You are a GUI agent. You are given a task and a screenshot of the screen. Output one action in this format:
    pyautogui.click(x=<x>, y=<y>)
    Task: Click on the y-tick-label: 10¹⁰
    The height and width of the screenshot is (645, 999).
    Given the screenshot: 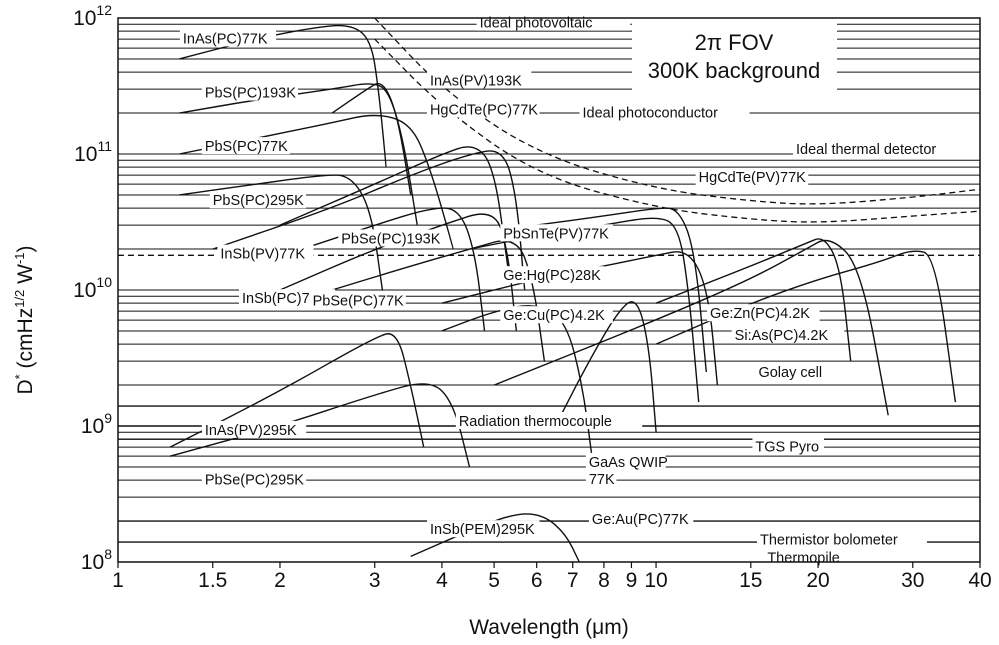 What is the action you would take?
    pyautogui.click(x=92, y=288)
    